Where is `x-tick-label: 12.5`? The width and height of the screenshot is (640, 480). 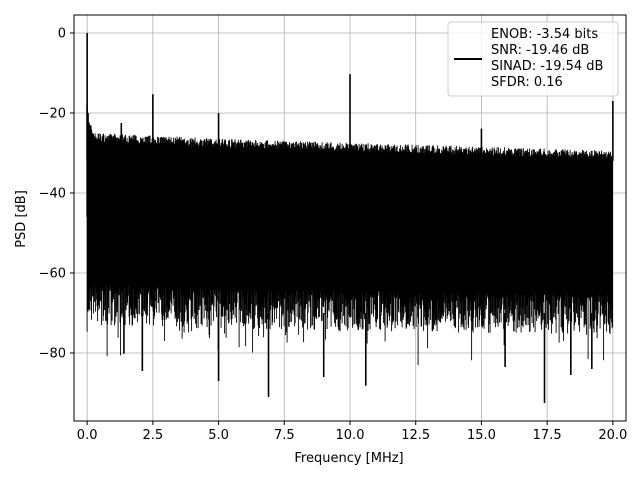
x-tick-label: 12.5 is located at coordinates (415, 435).